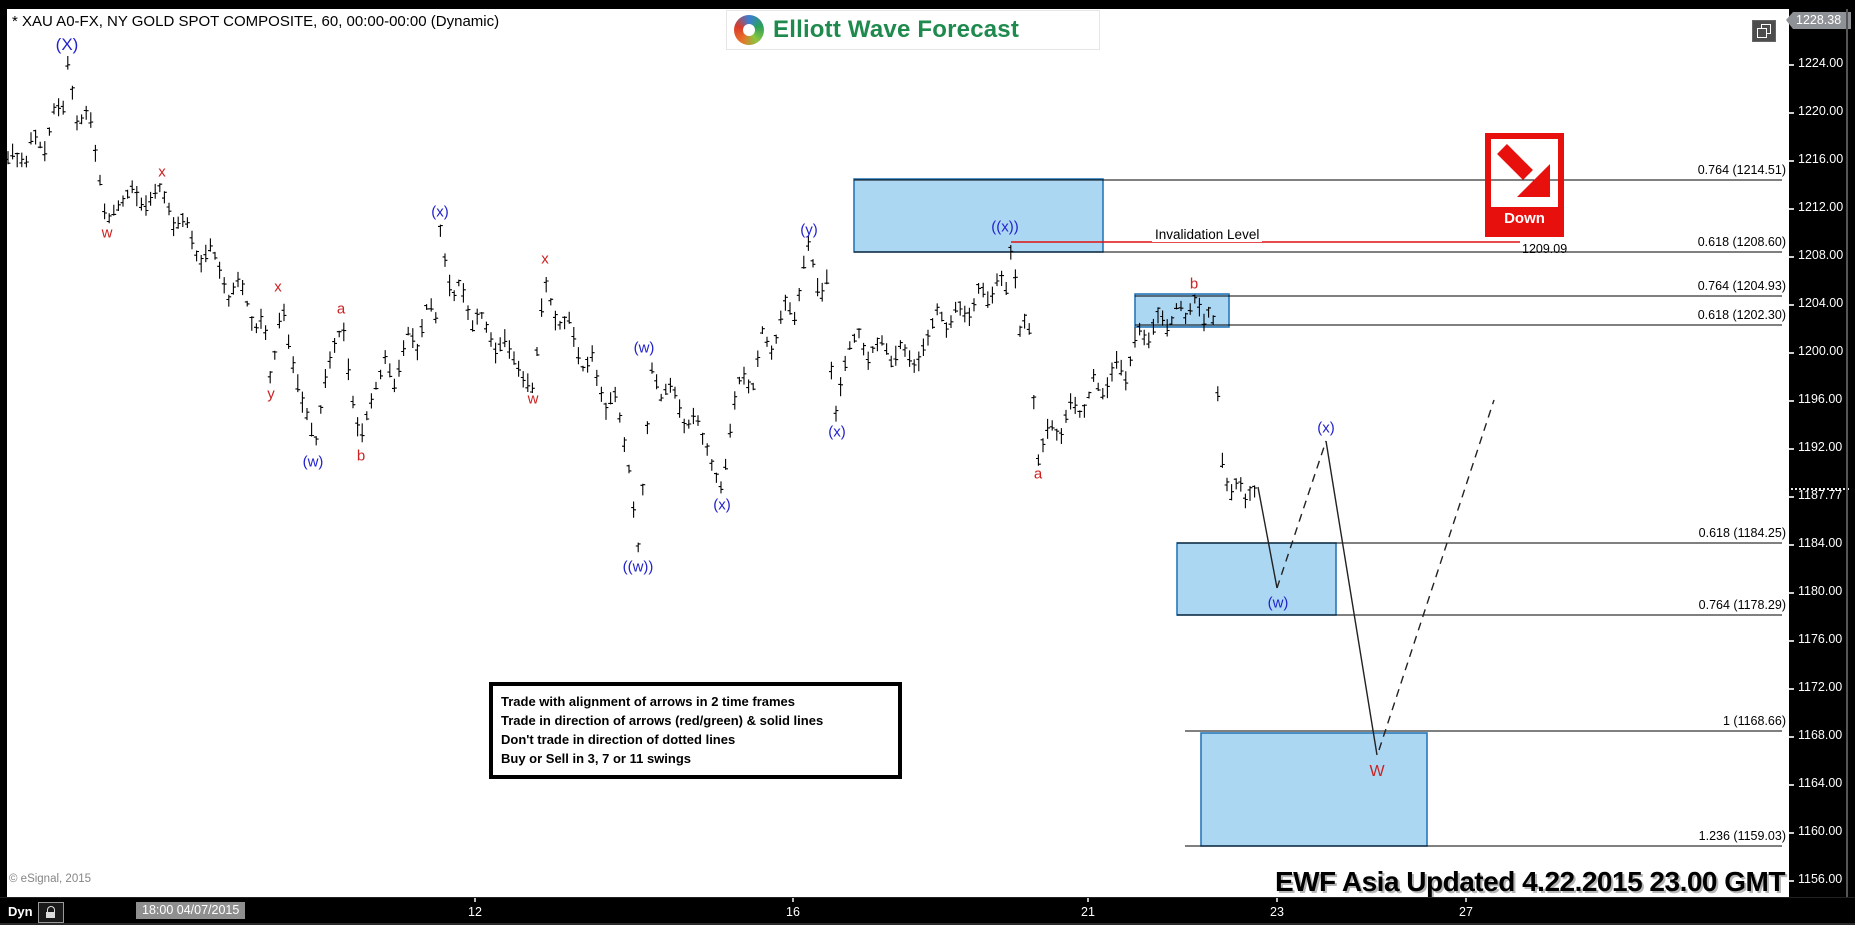 Image resolution: width=1855 pixels, height=925 pixels. I want to click on price-axis-label: 1216.00, so click(1821, 159).